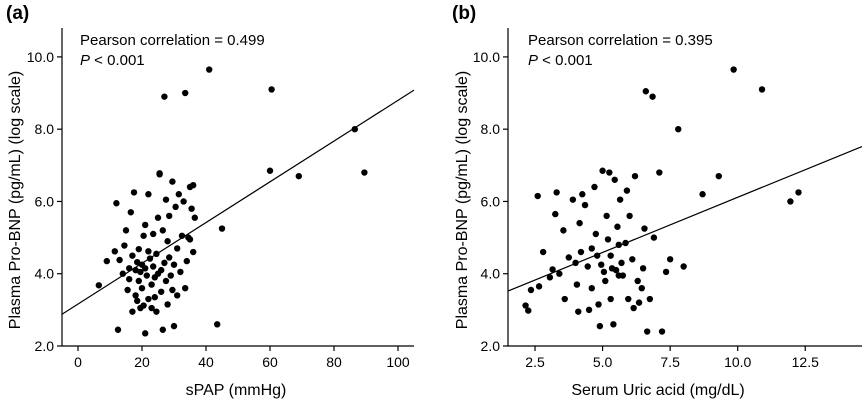 This screenshot has height=400, width=864. What do you see at coordinates (398, 362) in the screenshot?
I see `x-tick-label: 100` at bounding box center [398, 362].